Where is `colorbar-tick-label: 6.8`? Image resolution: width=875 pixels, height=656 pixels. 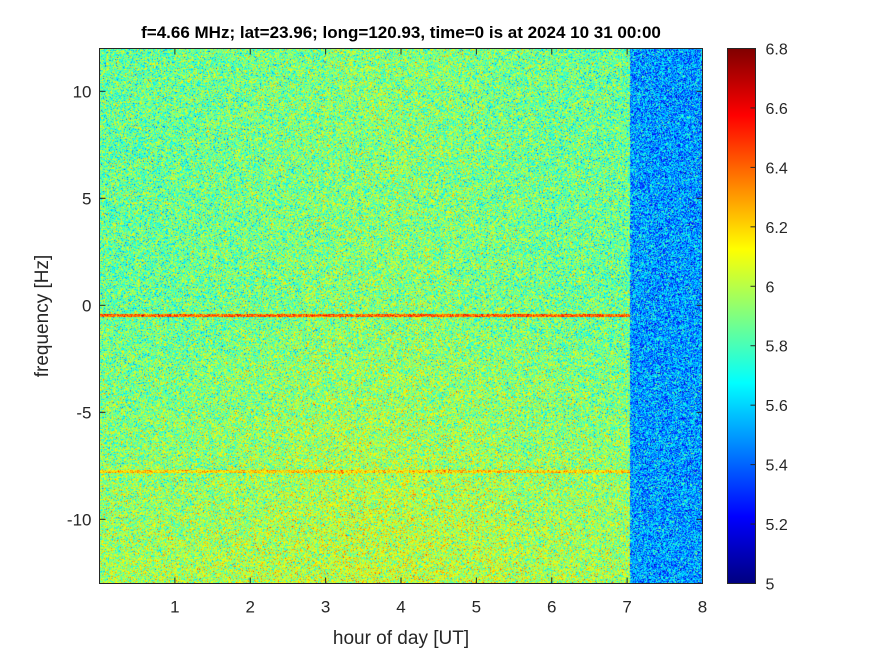 colorbar-tick-label: 6.8 is located at coordinates (777, 50).